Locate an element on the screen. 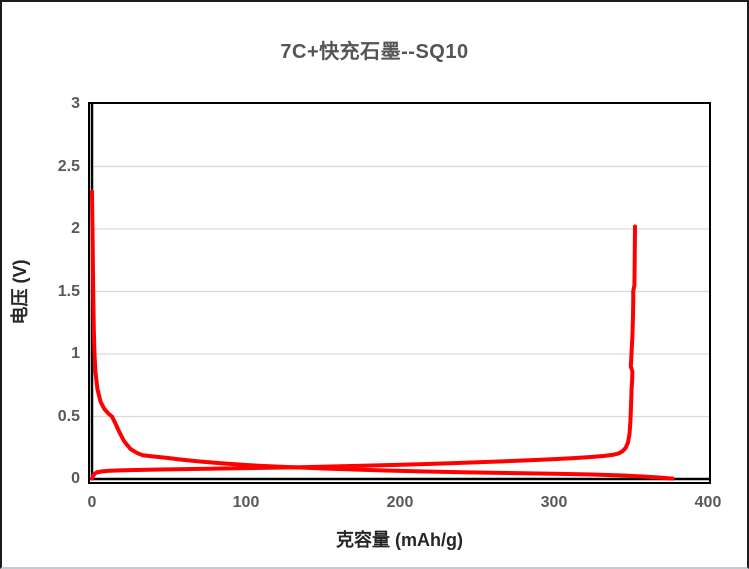  x-tick-label: 100 is located at coordinates (246, 502).